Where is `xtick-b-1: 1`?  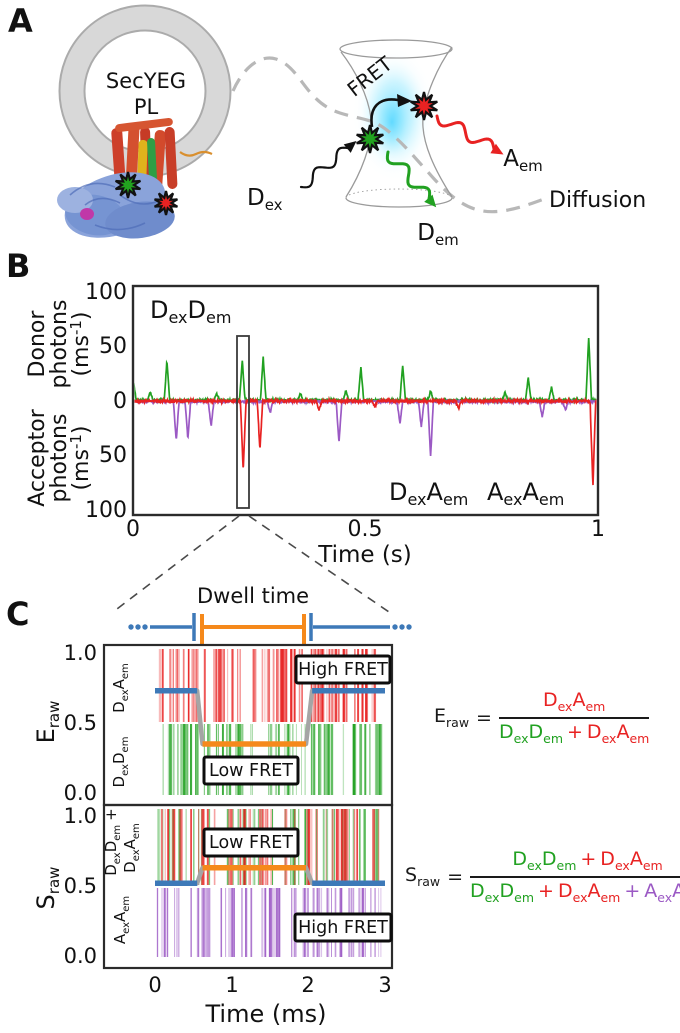
xtick-b-1: 1 is located at coordinates (598, 529).